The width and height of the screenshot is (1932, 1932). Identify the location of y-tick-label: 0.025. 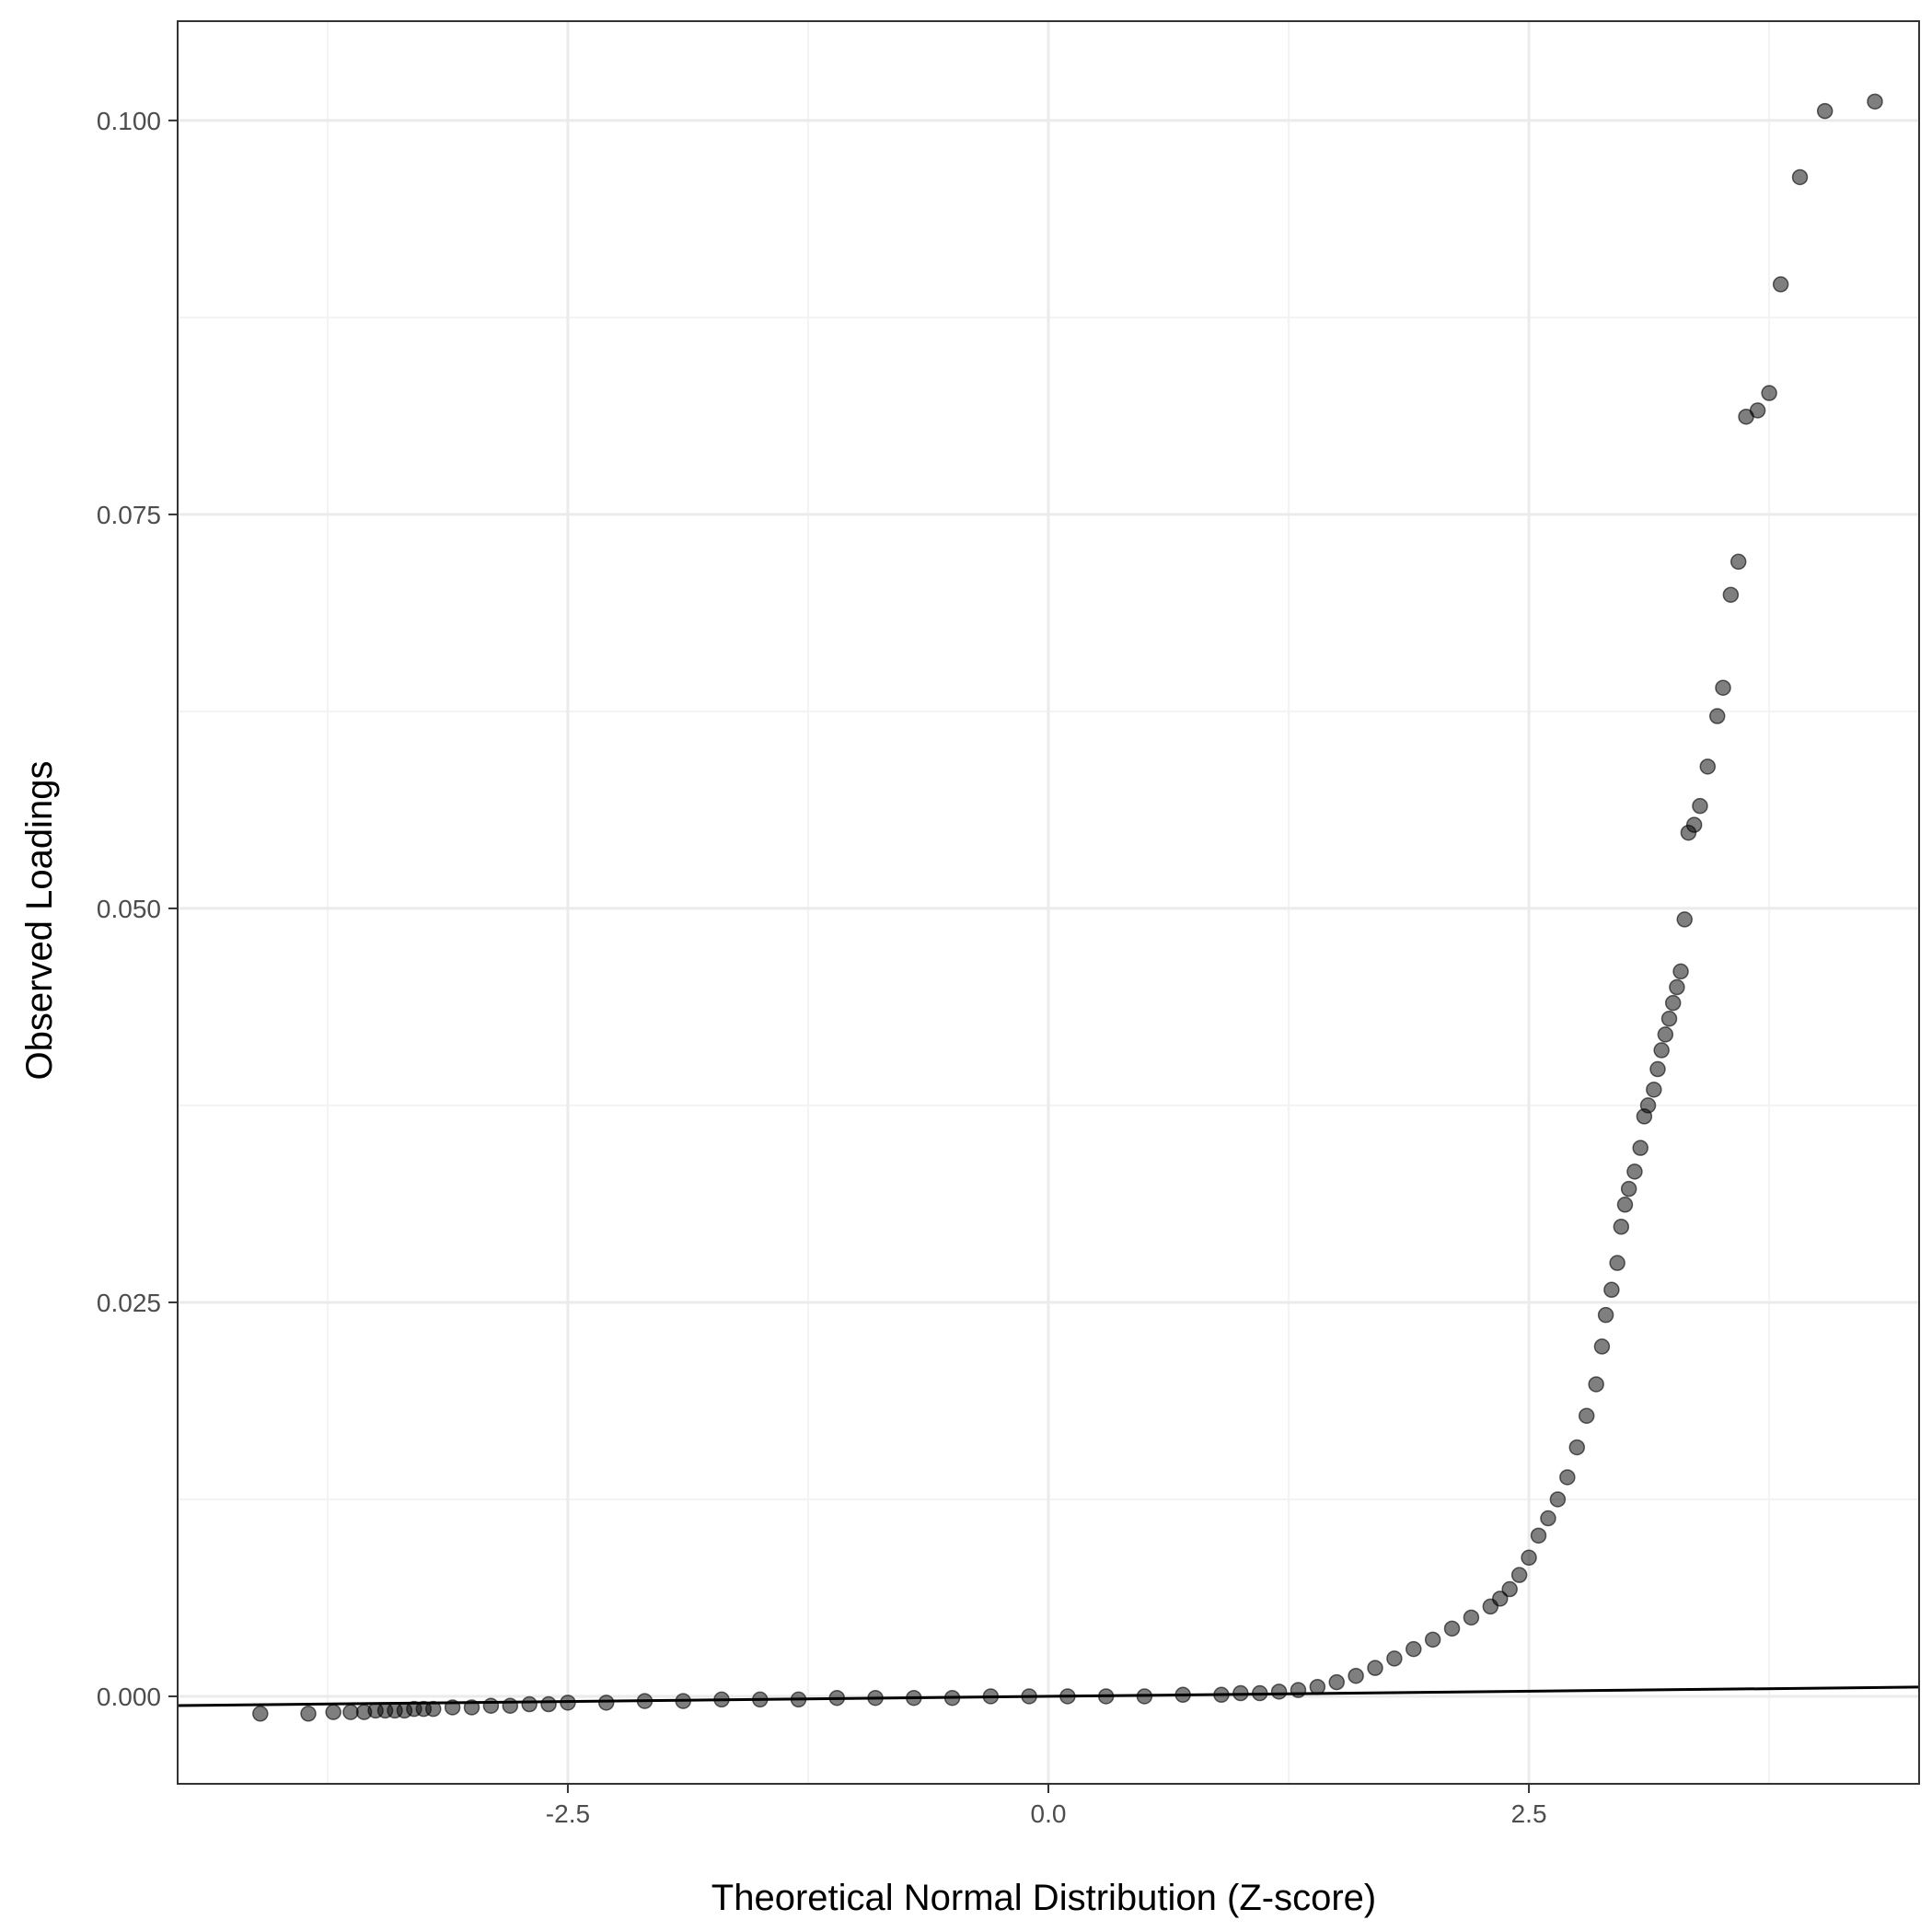
(129, 1303).